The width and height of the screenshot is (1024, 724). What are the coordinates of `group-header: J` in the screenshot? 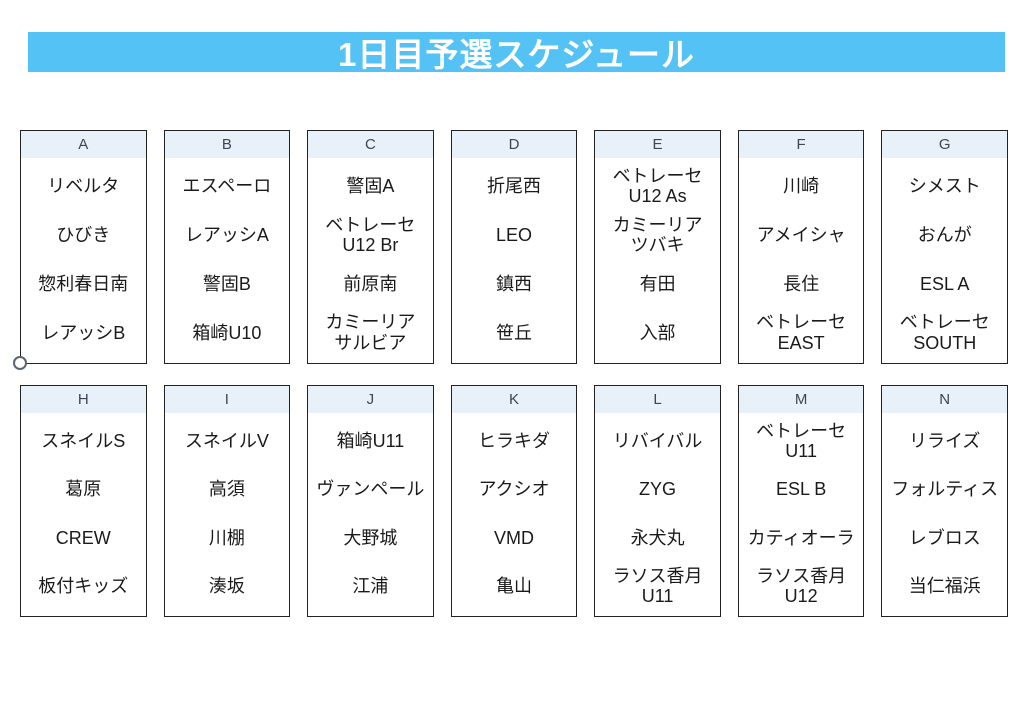 It's located at (370, 399).